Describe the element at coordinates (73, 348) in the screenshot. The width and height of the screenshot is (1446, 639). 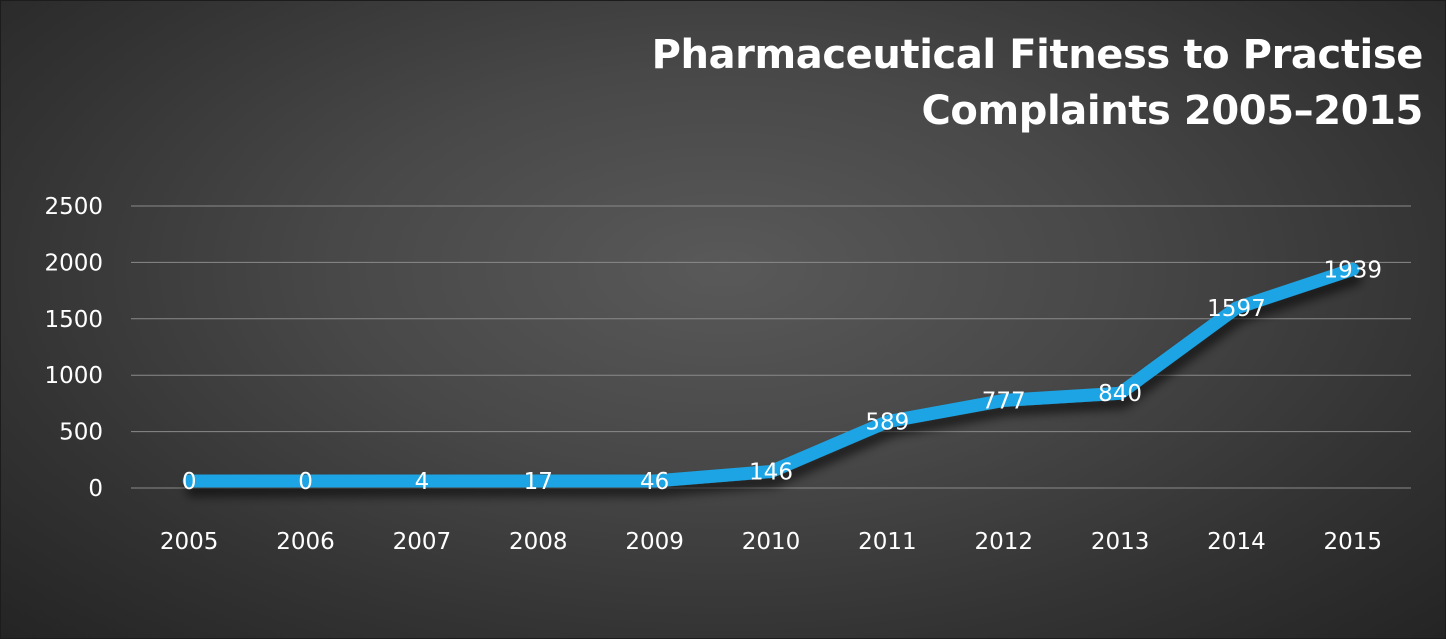
I see `y-axis-tick-labels: 0 500 1000 1500 2000 2500` at that location.